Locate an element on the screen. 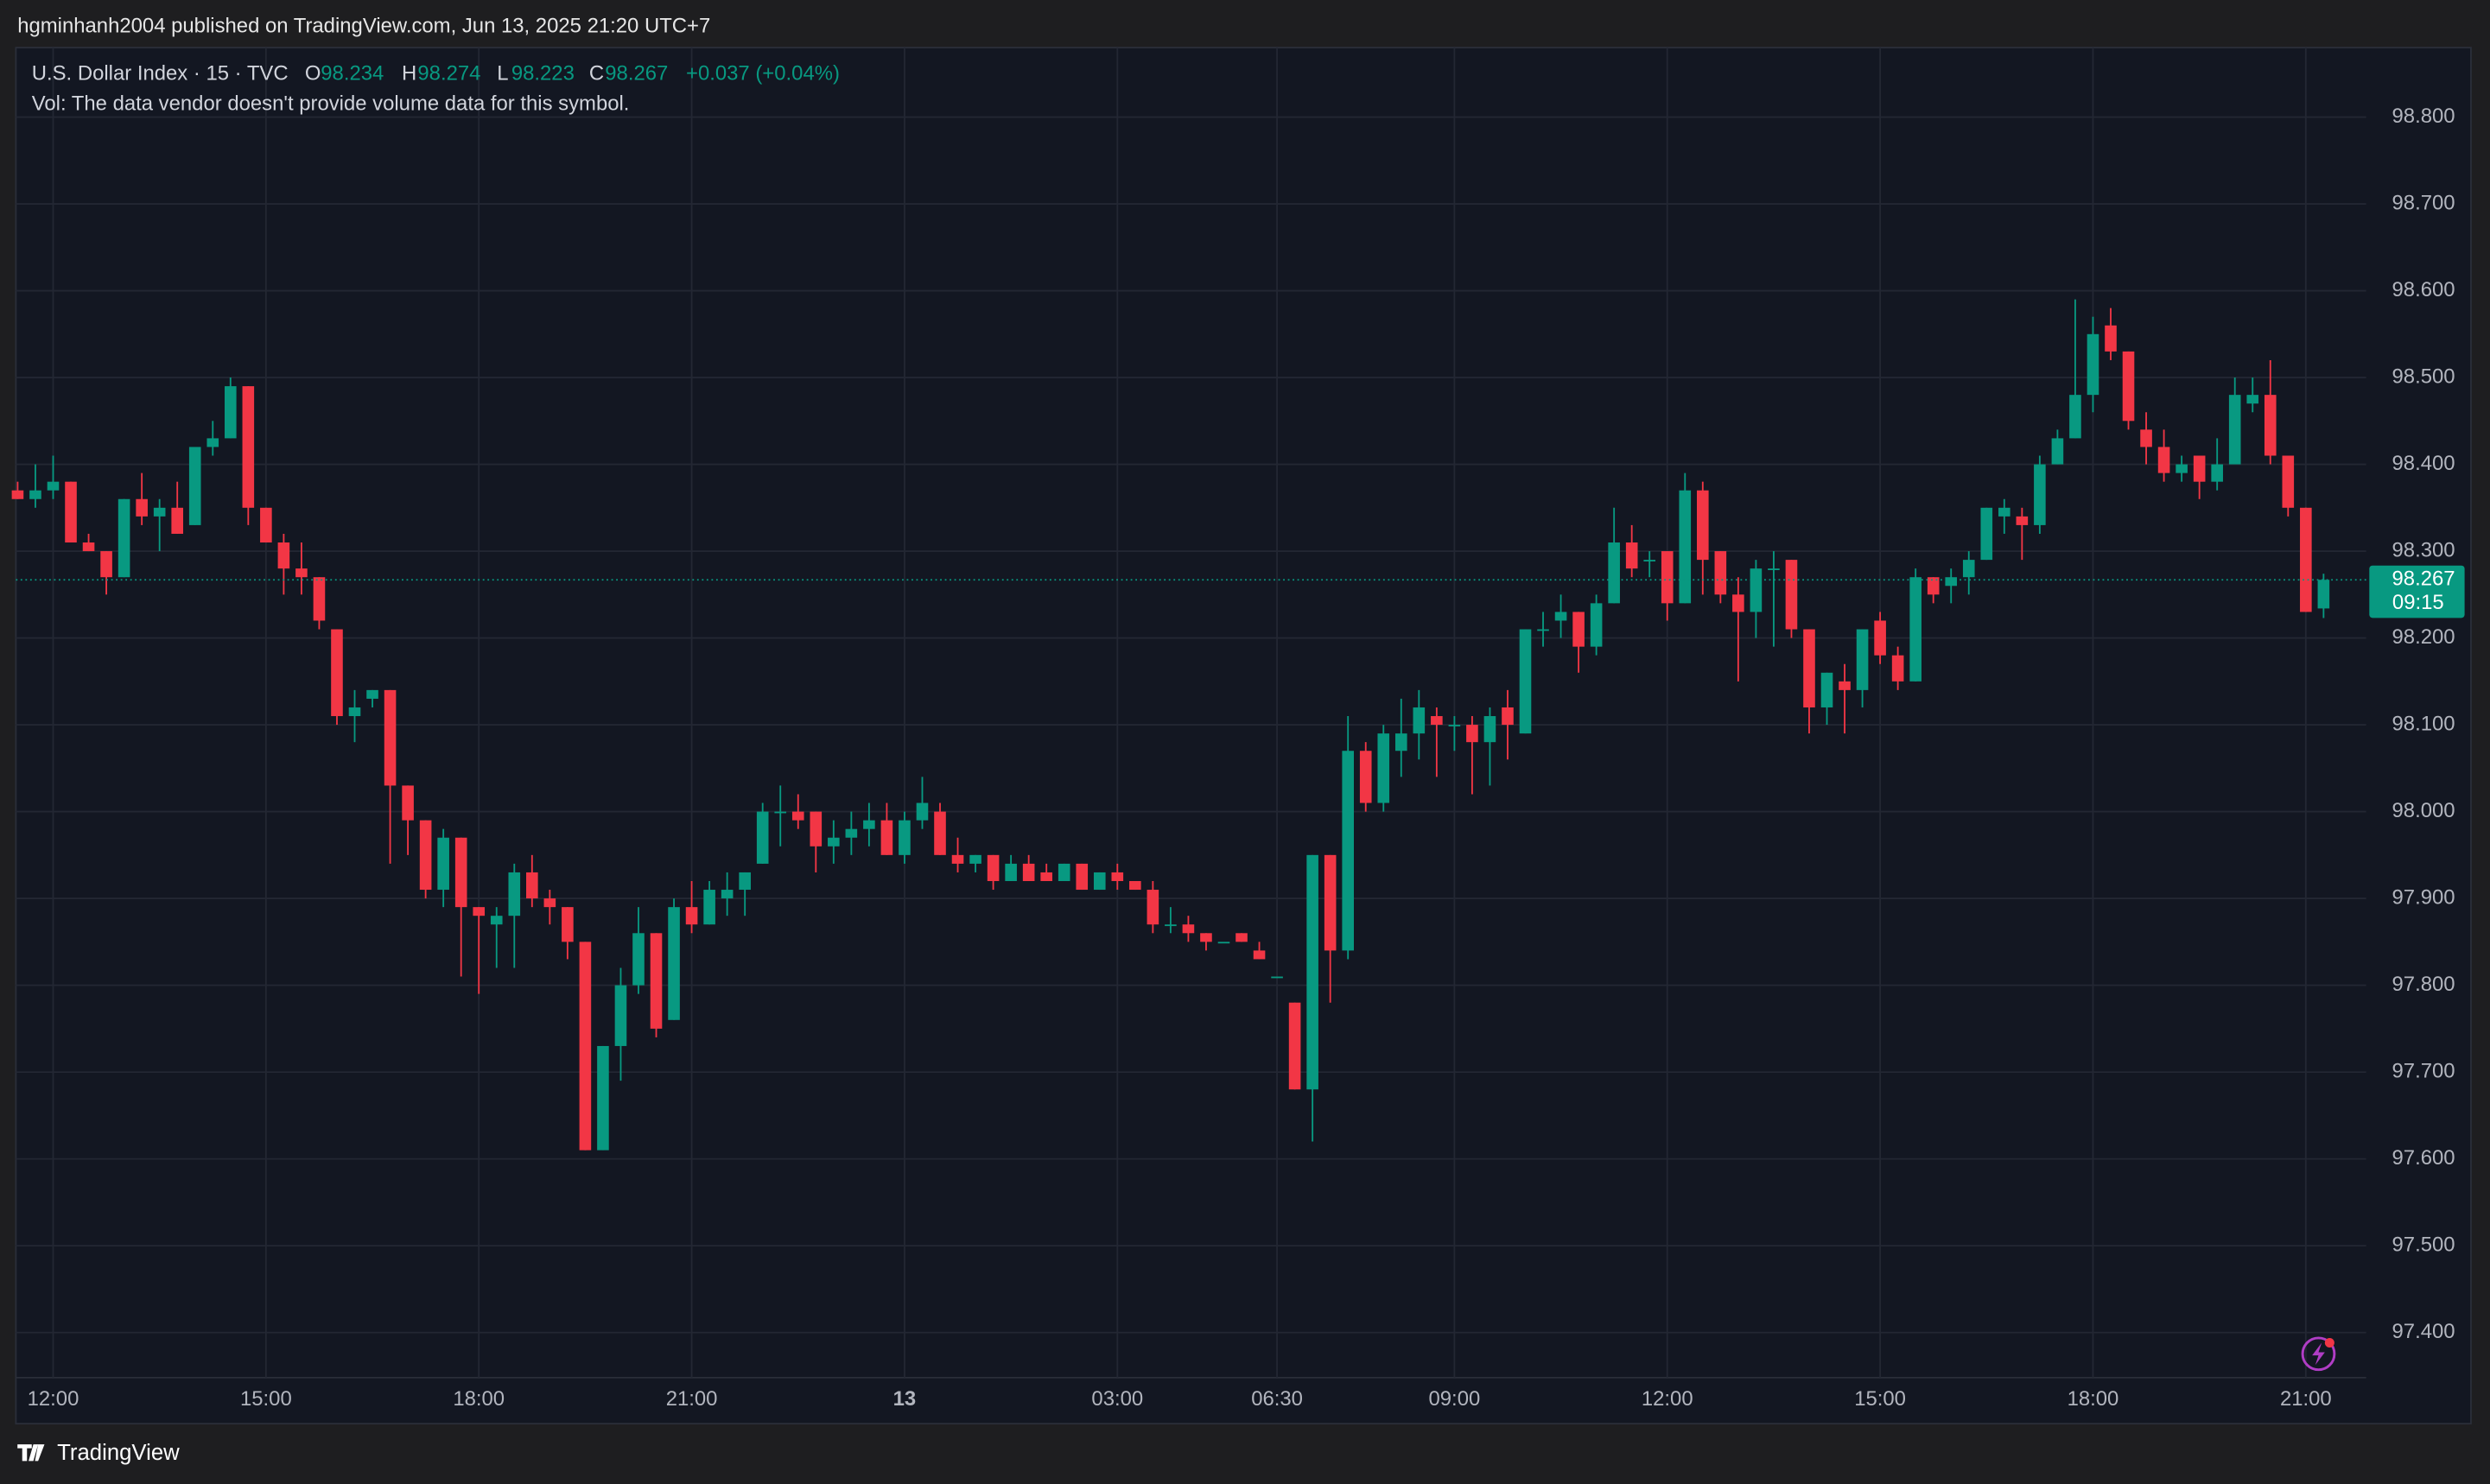 This screenshot has height=1484, width=2490. y-tick-label: 98.600 is located at coordinates (2423, 289).